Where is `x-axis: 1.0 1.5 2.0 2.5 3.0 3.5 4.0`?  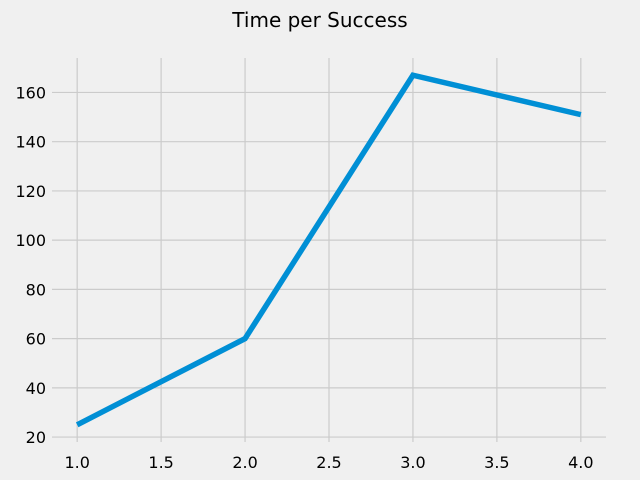
x-axis: 1.0 1.5 2.0 2.5 3.0 3.5 4.0 is located at coordinates (328, 462).